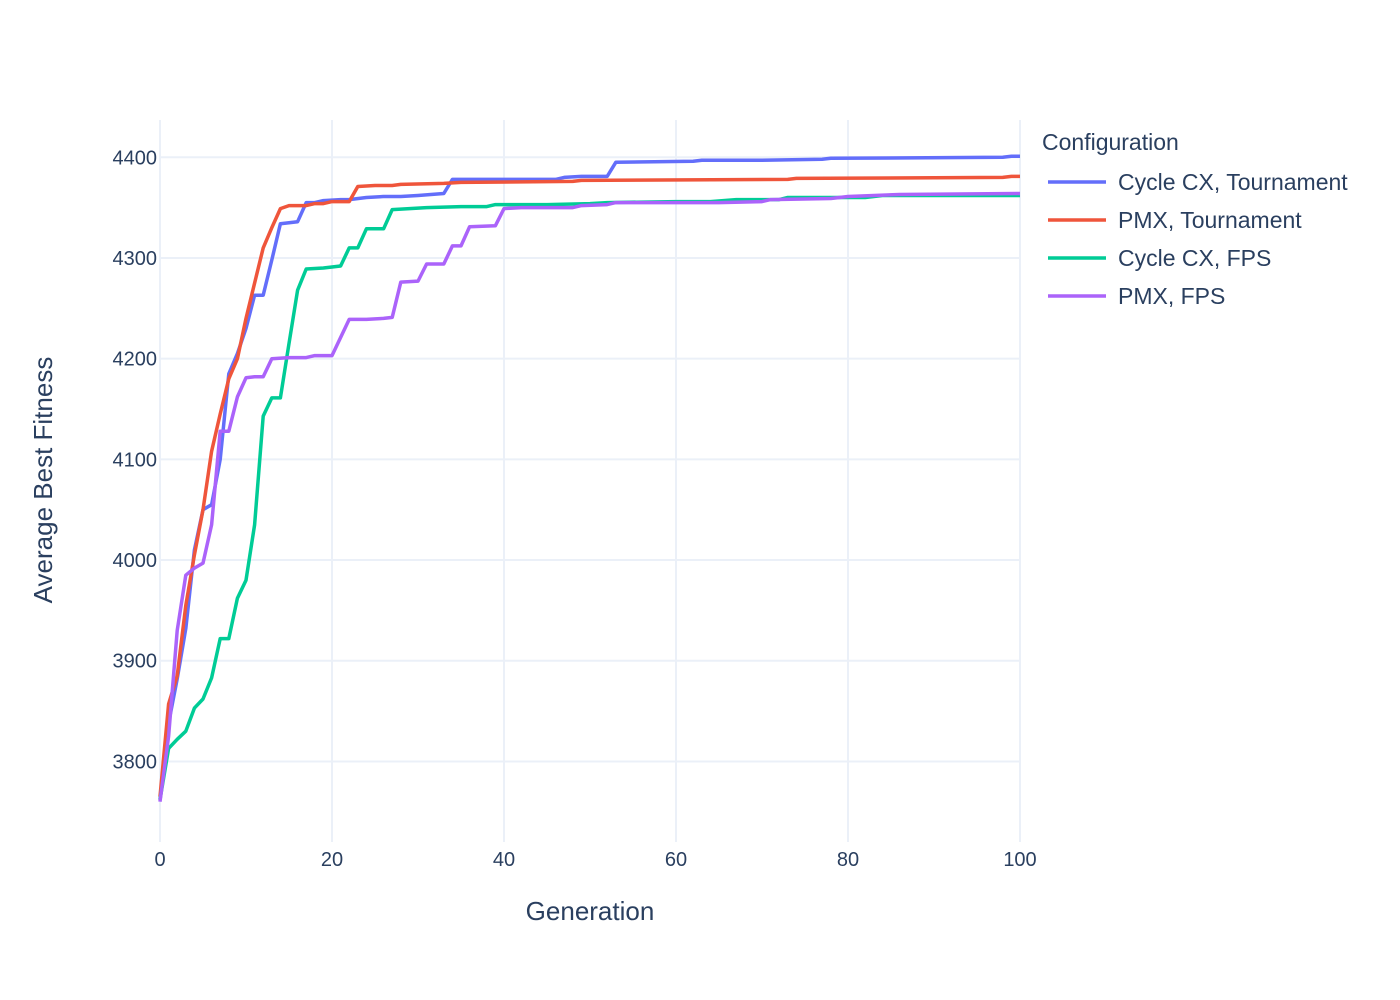 The height and width of the screenshot is (1000, 1400). What do you see at coordinates (1194, 258) in the screenshot?
I see `legend-label: Cycle CX, FPS` at bounding box center [1194, 258].